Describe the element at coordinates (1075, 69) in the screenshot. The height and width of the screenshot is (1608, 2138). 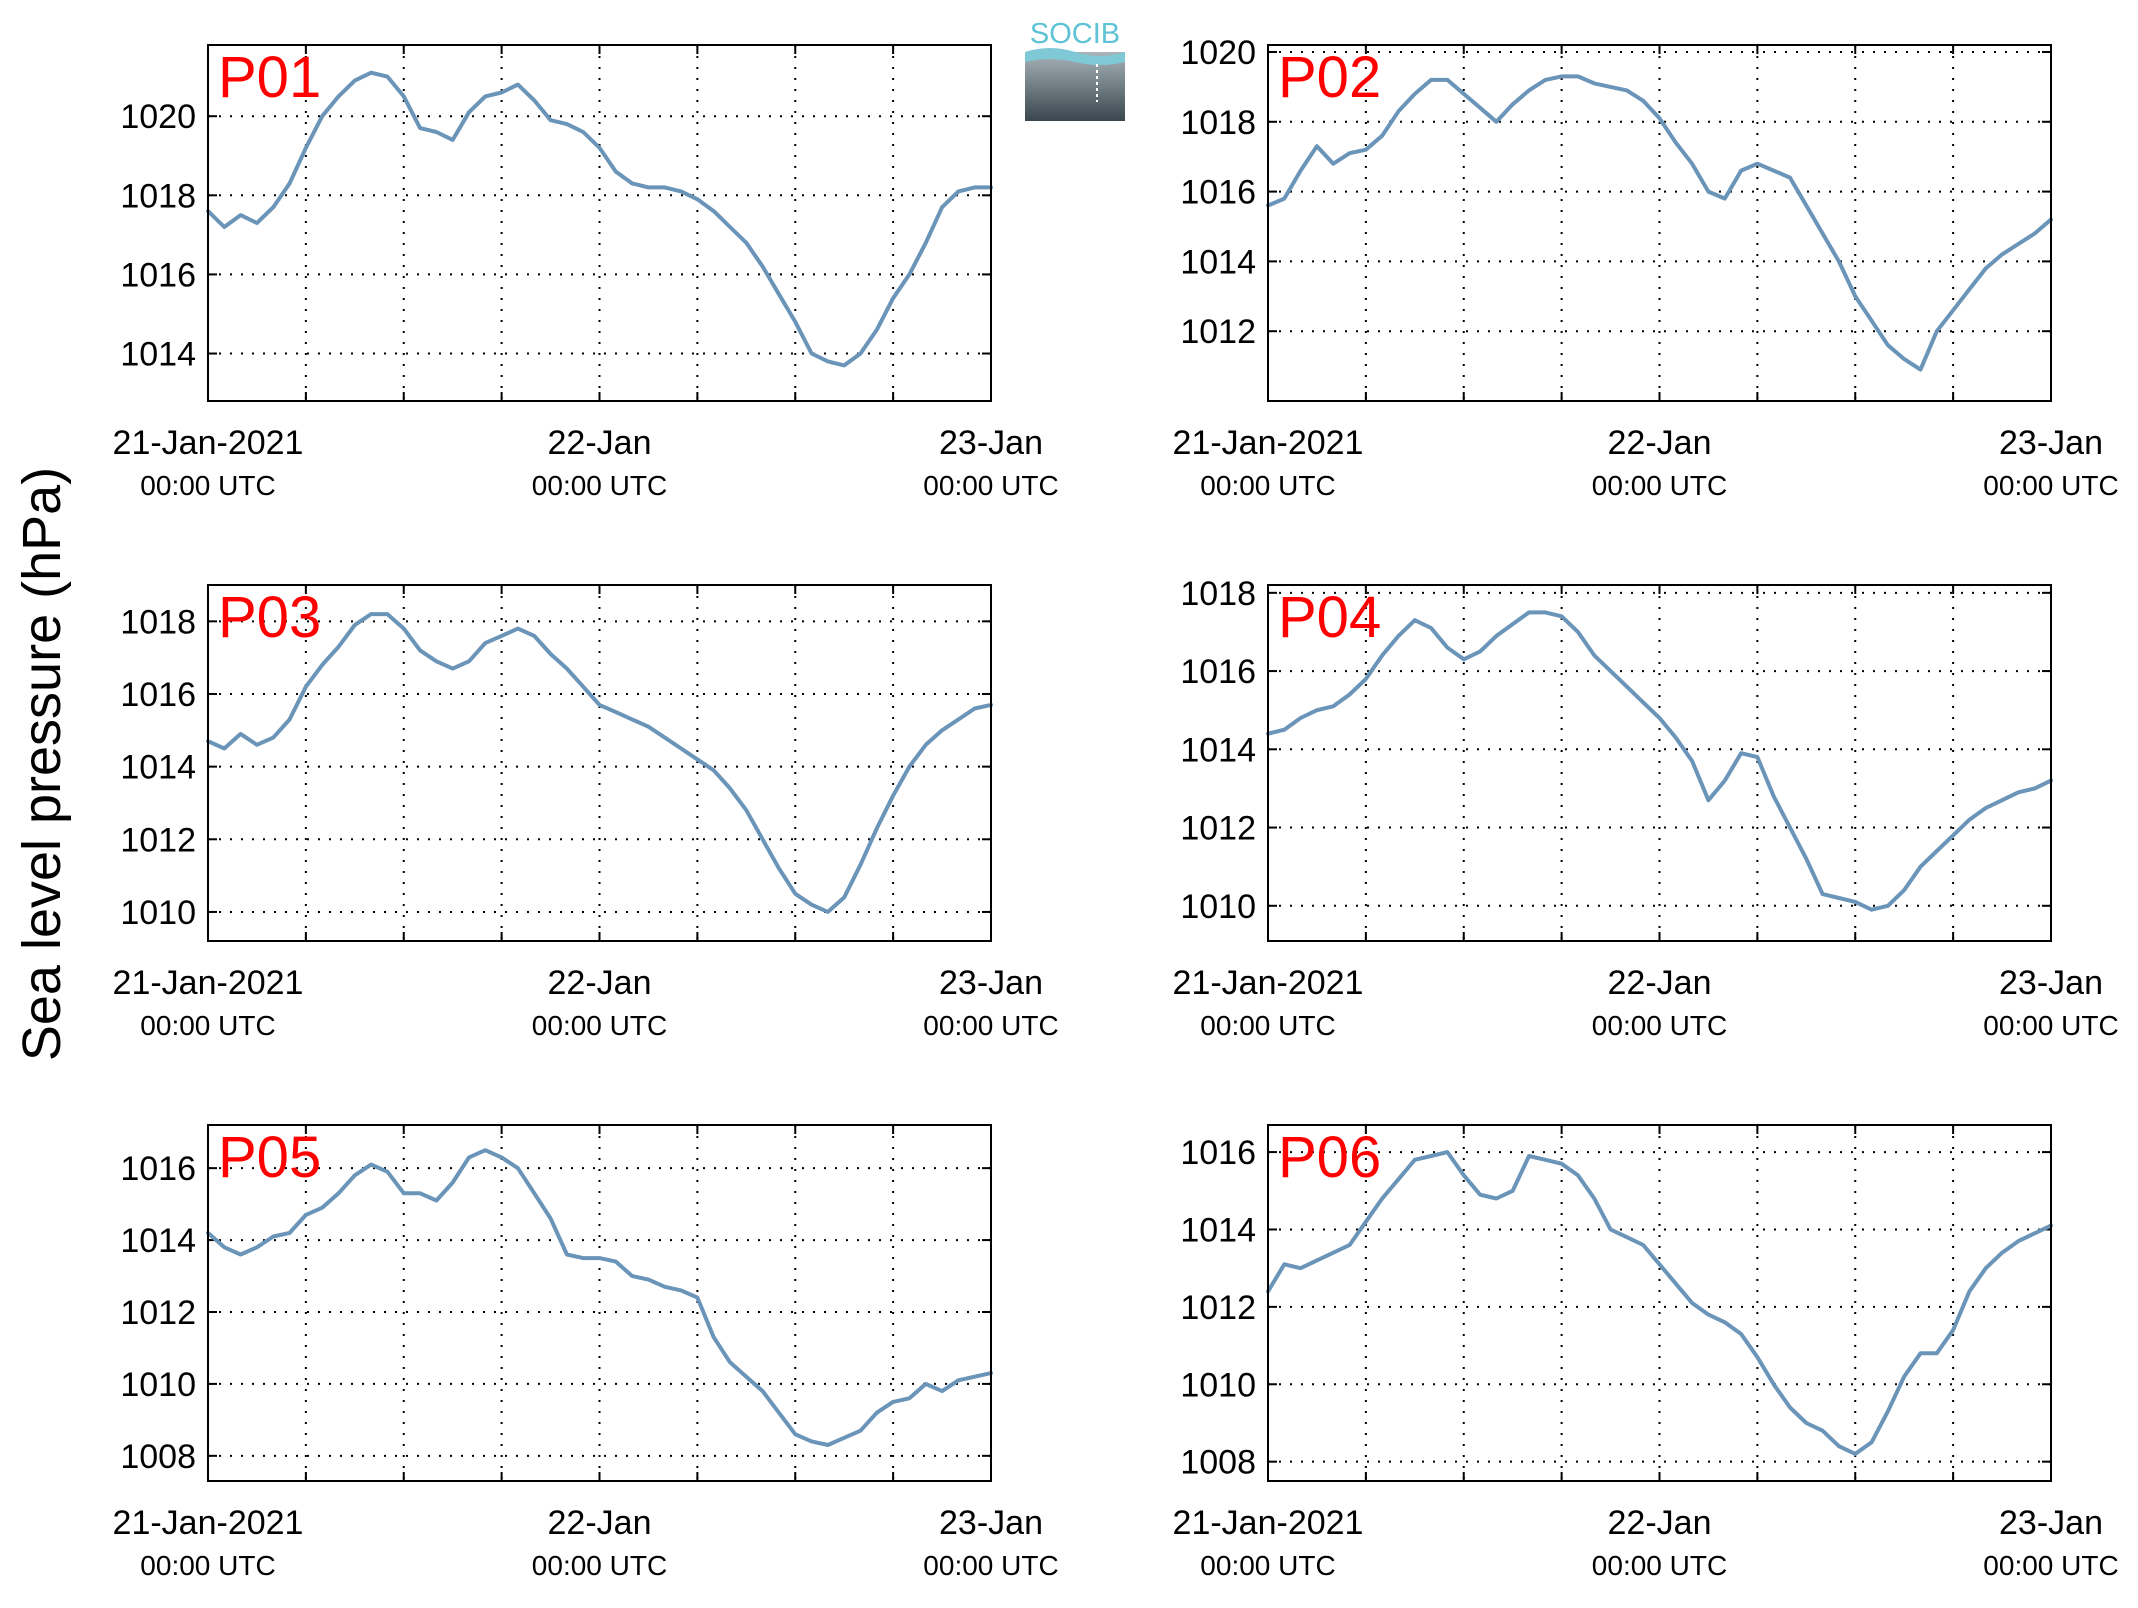
I see `socib-logo: SOCIB` at that location.